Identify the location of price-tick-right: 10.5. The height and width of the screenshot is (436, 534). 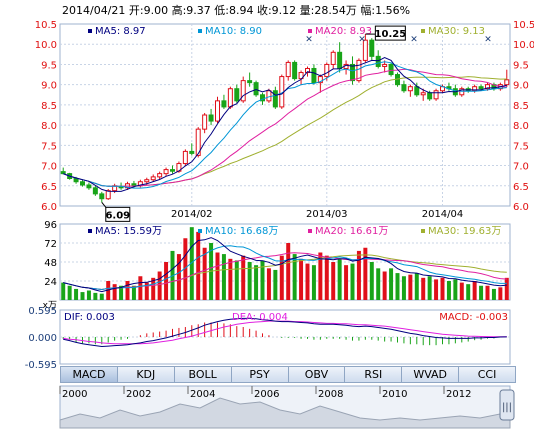
(523, 25).